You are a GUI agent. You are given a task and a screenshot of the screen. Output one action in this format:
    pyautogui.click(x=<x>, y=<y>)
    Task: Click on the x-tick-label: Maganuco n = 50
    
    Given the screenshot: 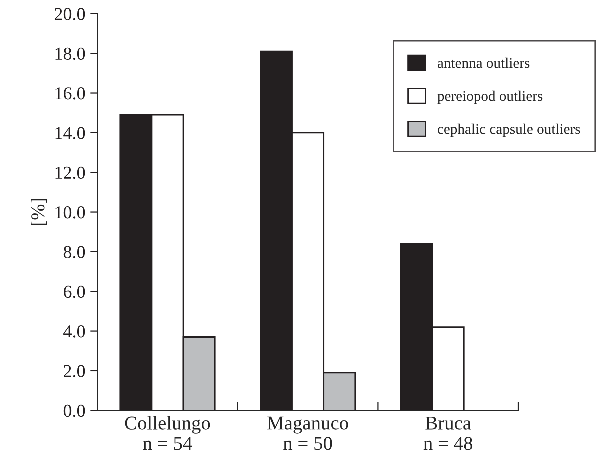 What is the action you would take?
    pyautogui.click(x=308, y=433)
    